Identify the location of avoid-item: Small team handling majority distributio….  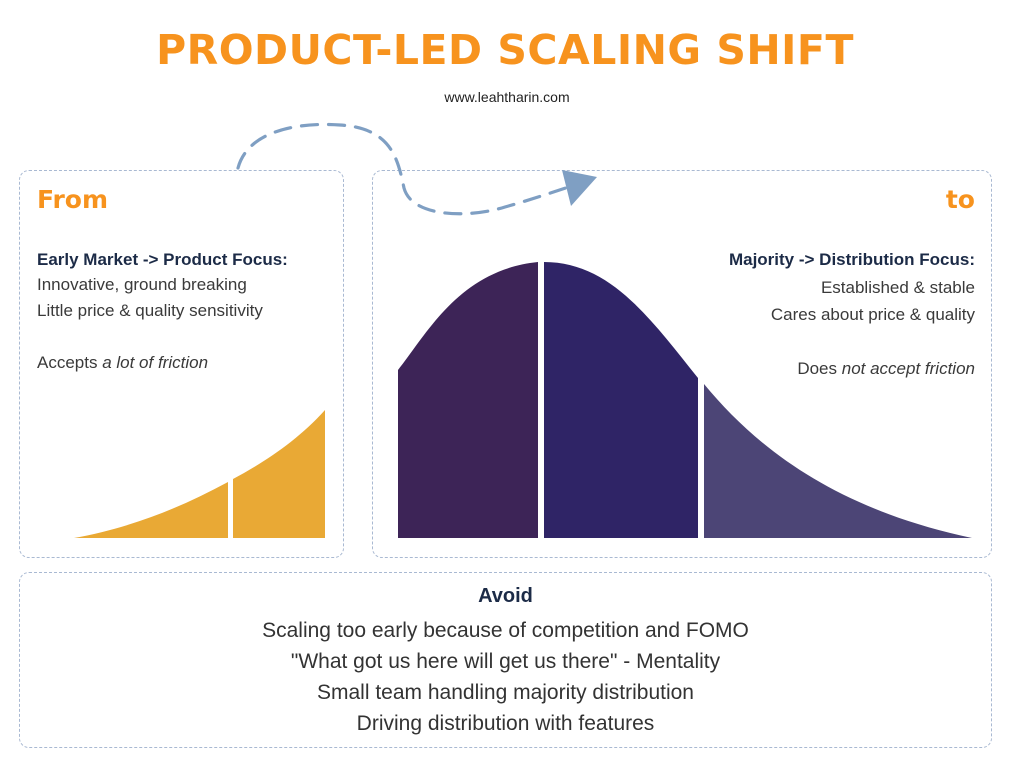
(505, 692).